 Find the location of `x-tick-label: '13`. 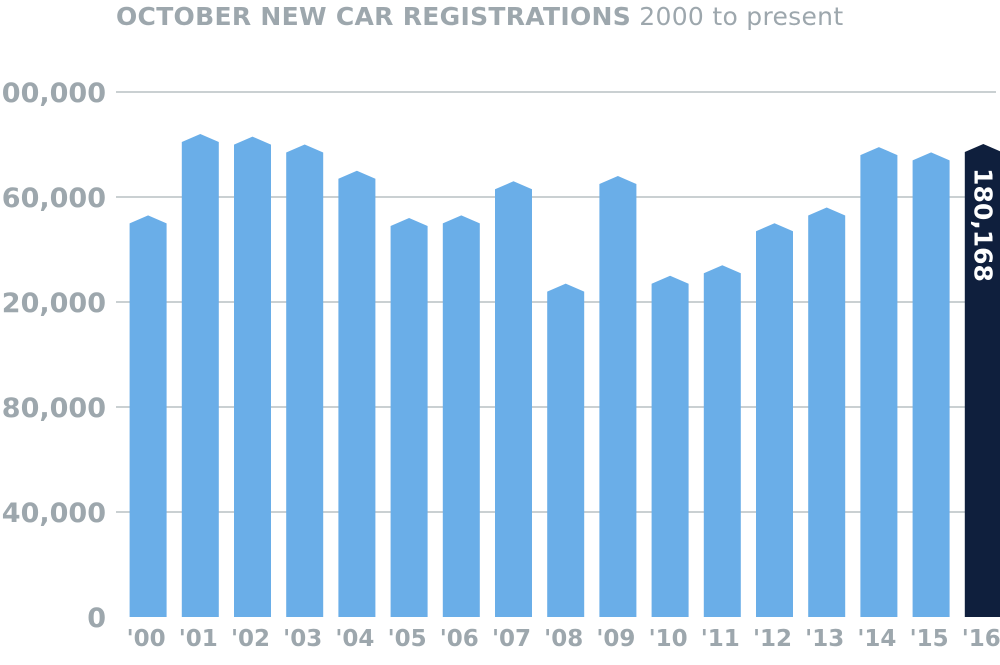

x-tick-label: '13 is located at coordinates (824, 639).